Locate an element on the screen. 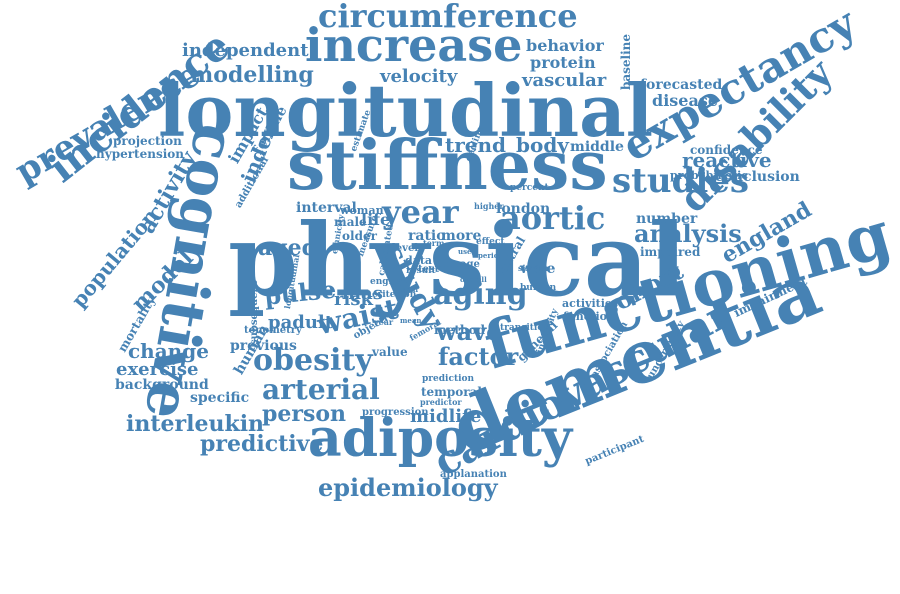  word-period: period is located at coordinates (491, 255).